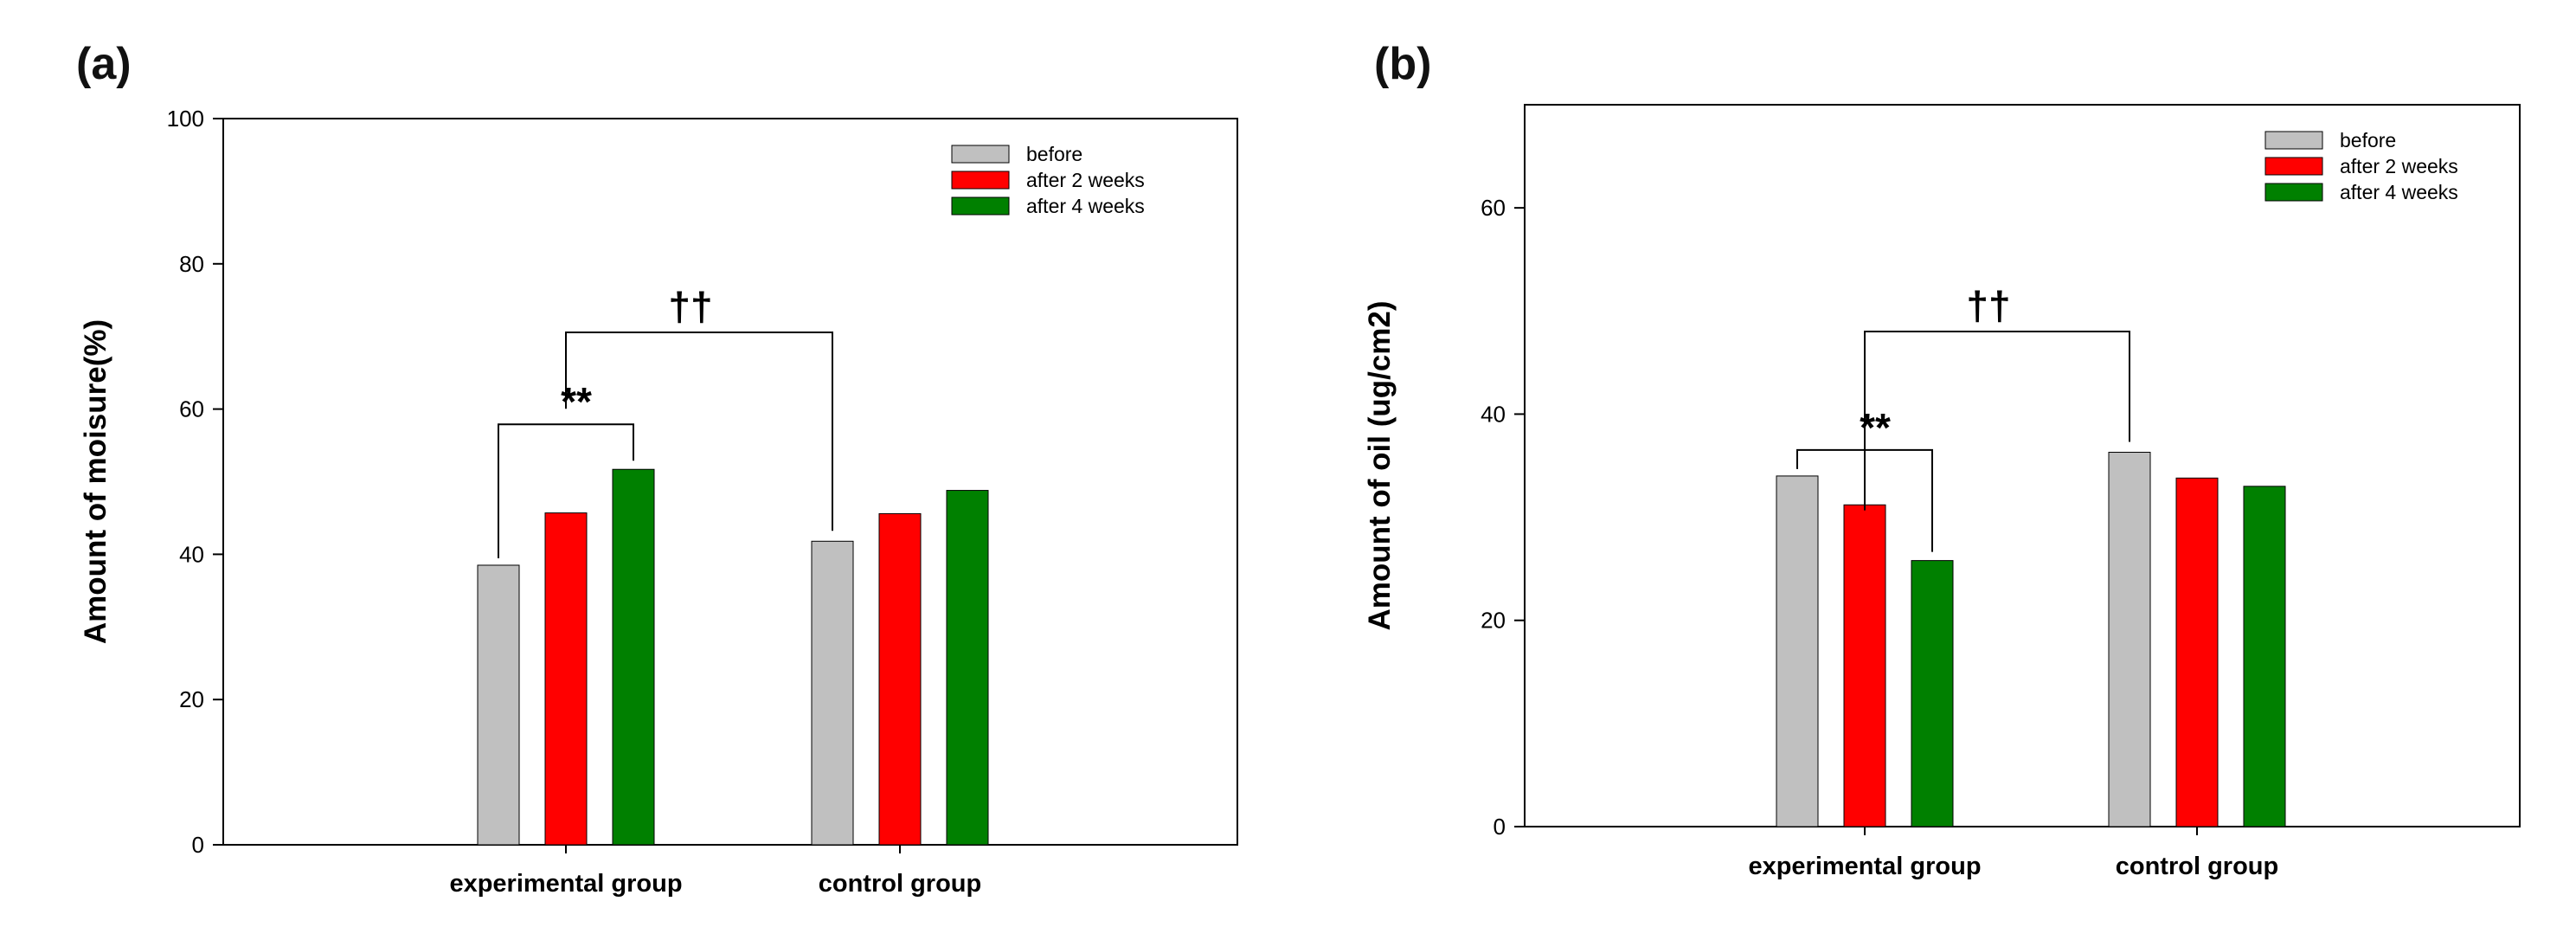 The height and width of the screenshot is (940, 2576). What do you see at coordinates (186, 119) in the screenshot?
I see `y-tick-label: 100` at bounding box center [186, 119].